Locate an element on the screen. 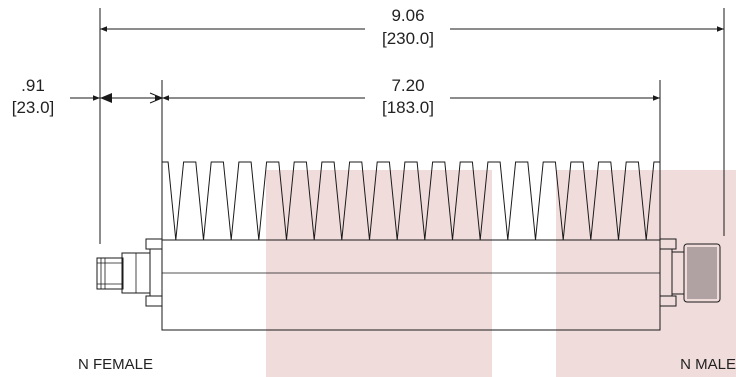 Image resolution: width=736 pixels, height=377 pixels. connector-label-left: N FEMALE is located at coordinates (115, 364).